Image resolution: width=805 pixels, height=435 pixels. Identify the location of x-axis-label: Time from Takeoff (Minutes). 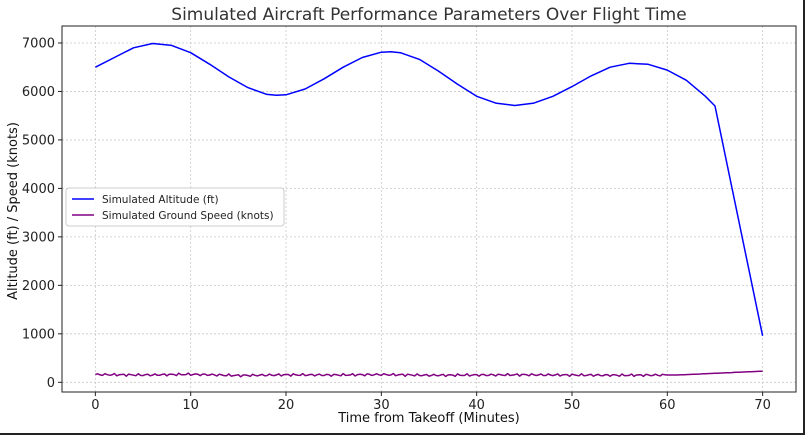
(428, 418).